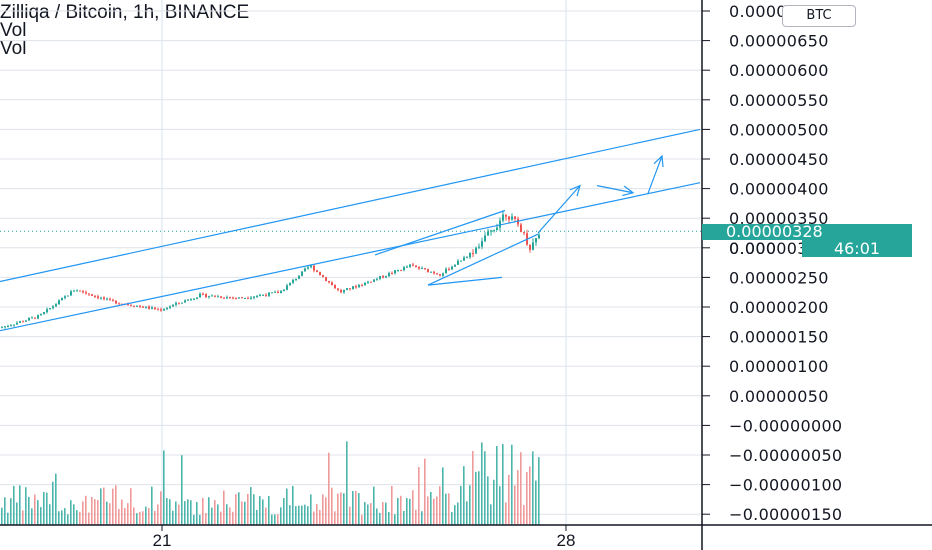  I want to click on price-axis-label: 0.00000250, so click(779, 277).